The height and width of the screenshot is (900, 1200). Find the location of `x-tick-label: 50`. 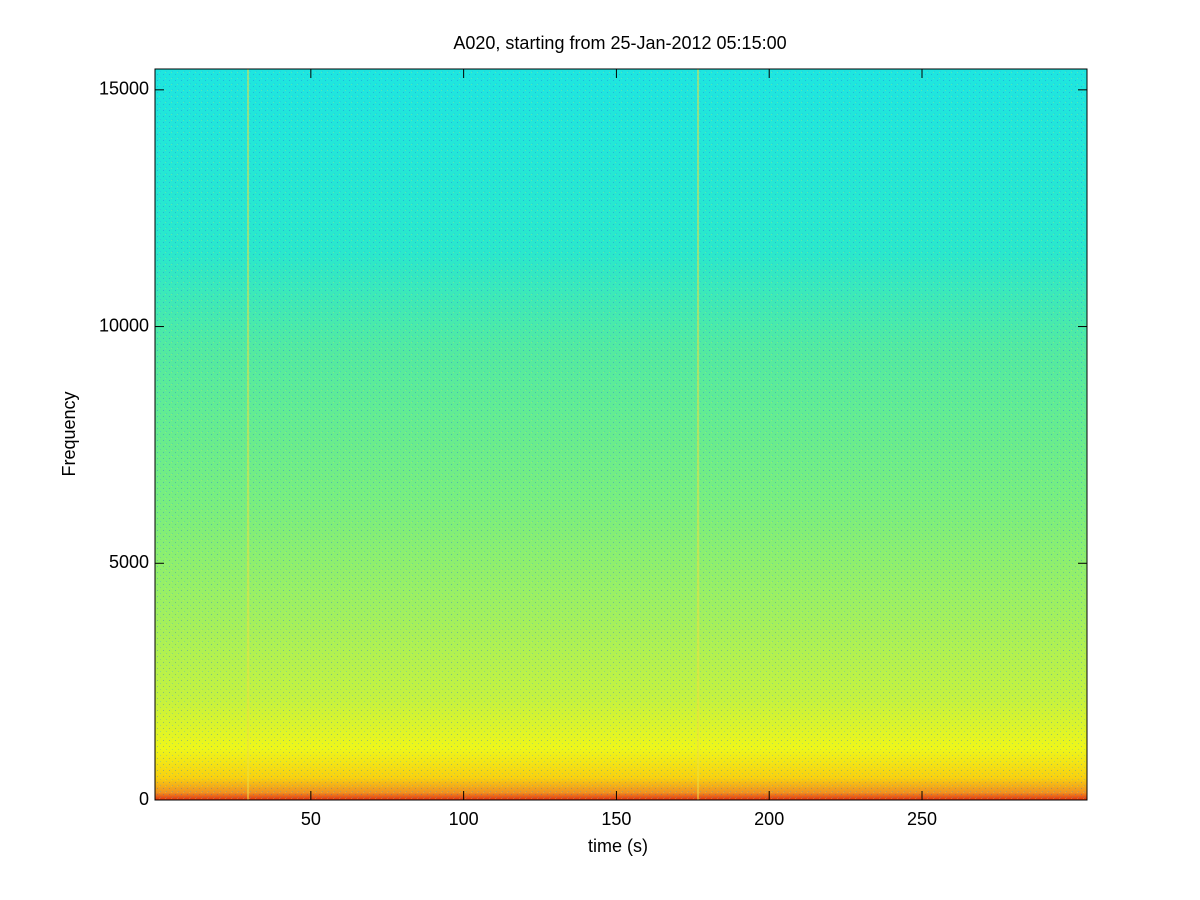

x-tick-label: 50 is located at coordinates (311, 819).